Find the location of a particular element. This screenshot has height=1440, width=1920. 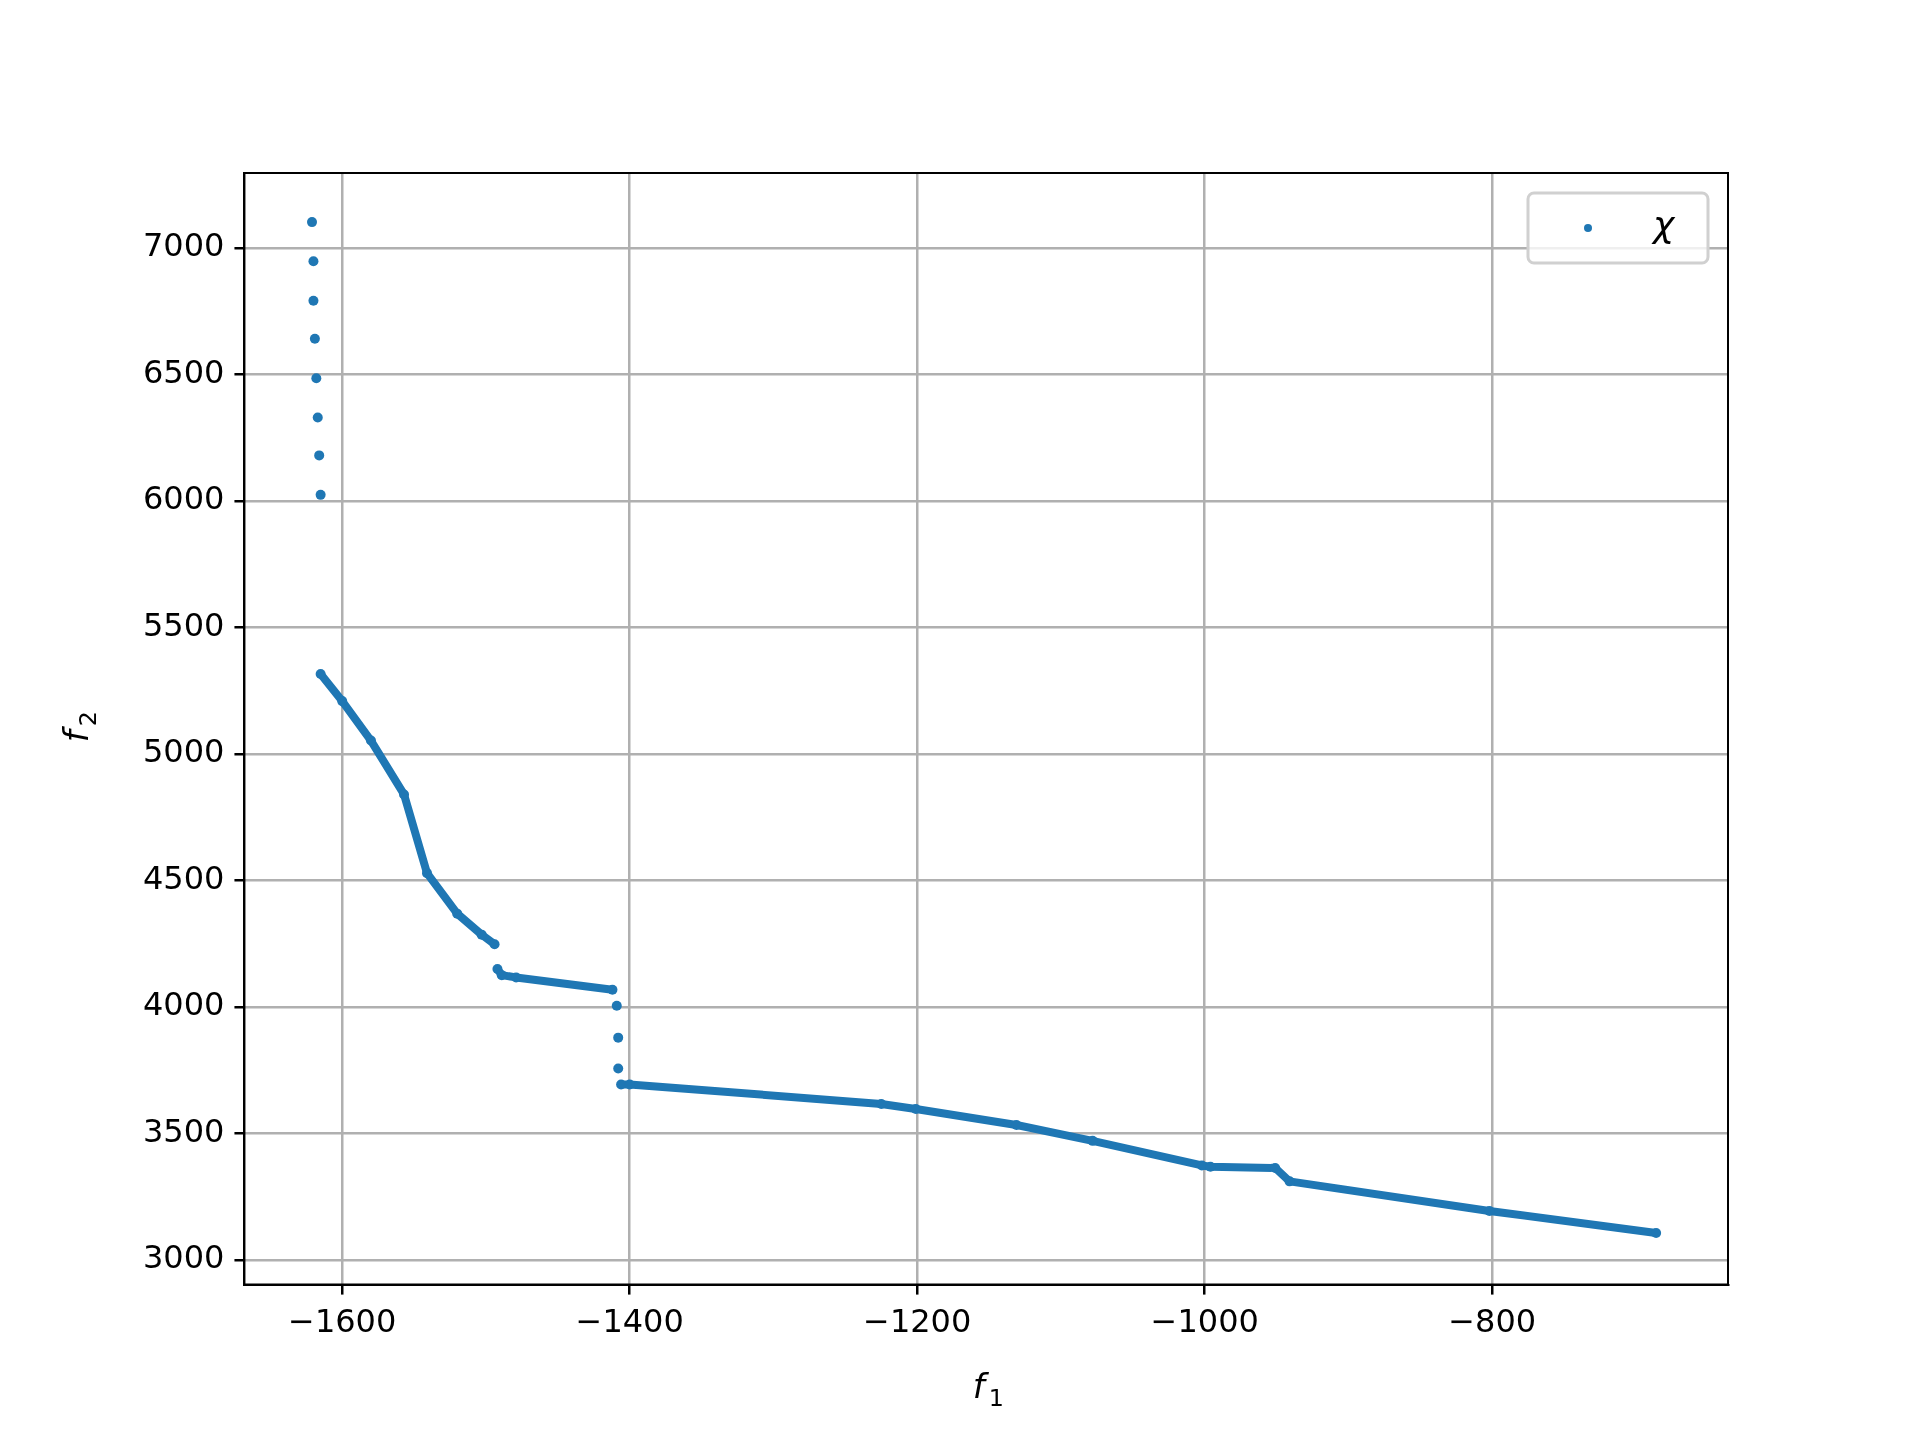

x-tick-label: −1000 is located at coordinates (1204, 1321).